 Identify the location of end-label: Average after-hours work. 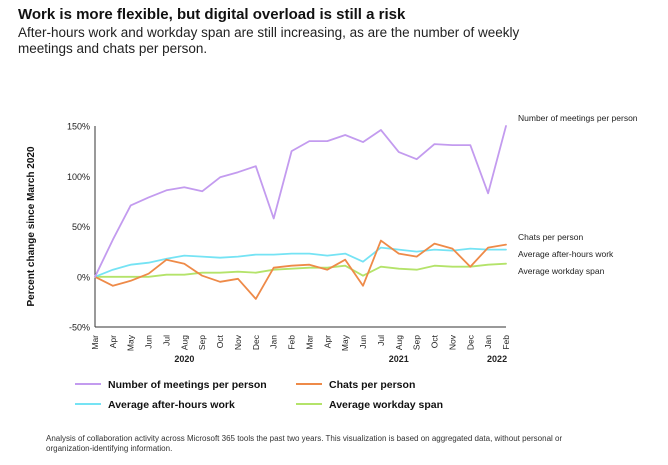
(566, 254).